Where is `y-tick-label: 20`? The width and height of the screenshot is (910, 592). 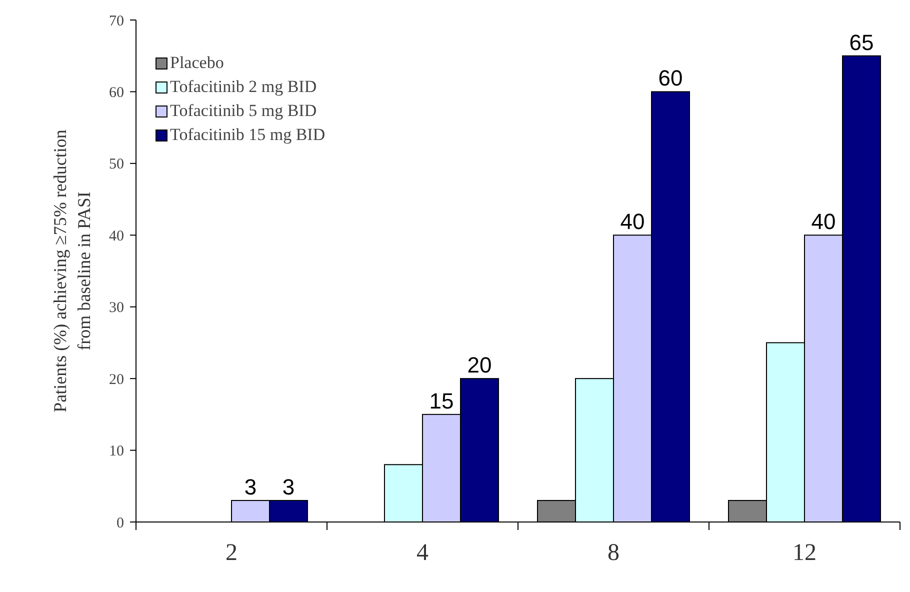
y-tick-label: 20 is located at coordinates (116, 380).